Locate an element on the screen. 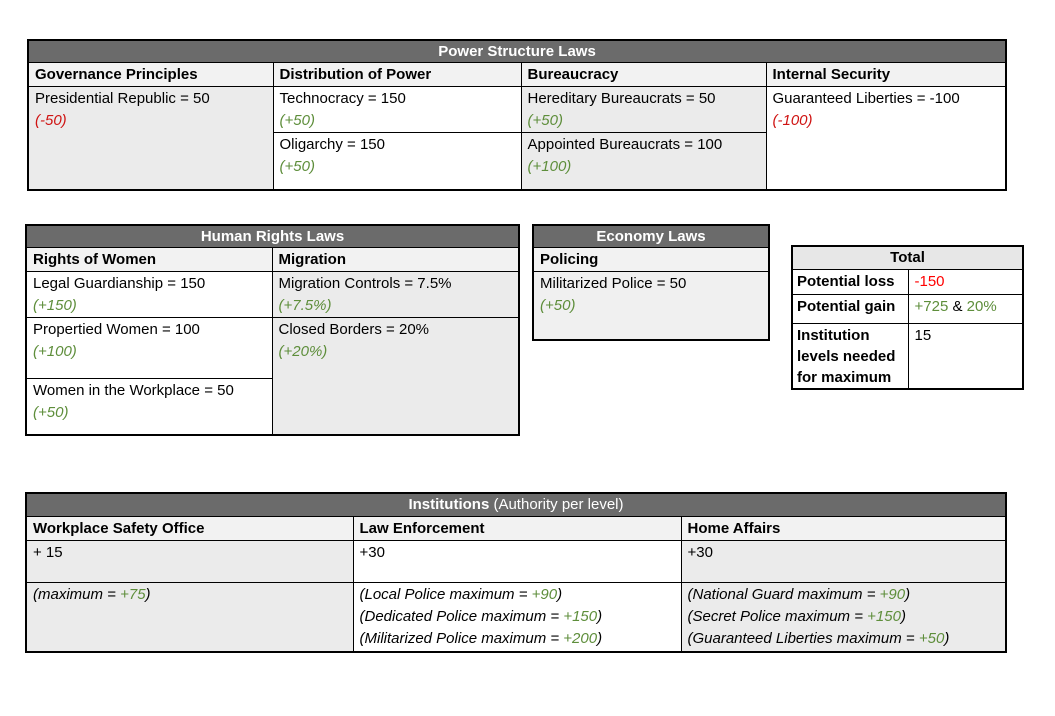  law-text: Closed Borders = 20% is located at coordinates (354, 329).